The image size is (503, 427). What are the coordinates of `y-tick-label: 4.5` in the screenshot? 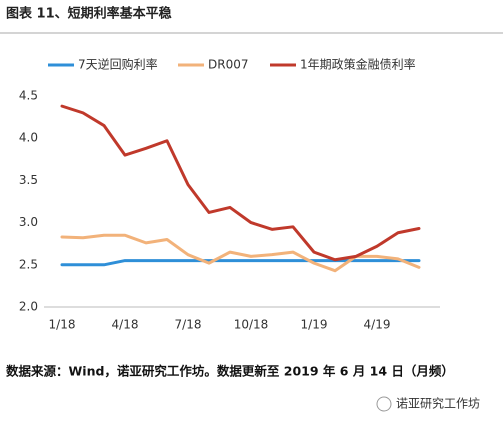 It's located at (28, 96).